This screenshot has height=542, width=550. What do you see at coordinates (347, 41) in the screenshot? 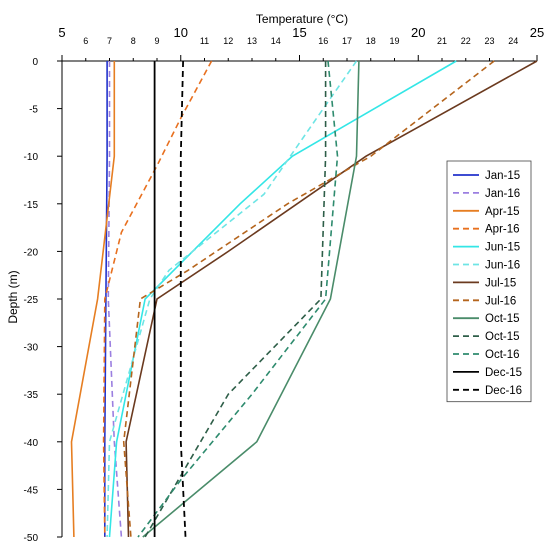
I see `x-tick-label-minor: 17` at bounding box center [347, 41].